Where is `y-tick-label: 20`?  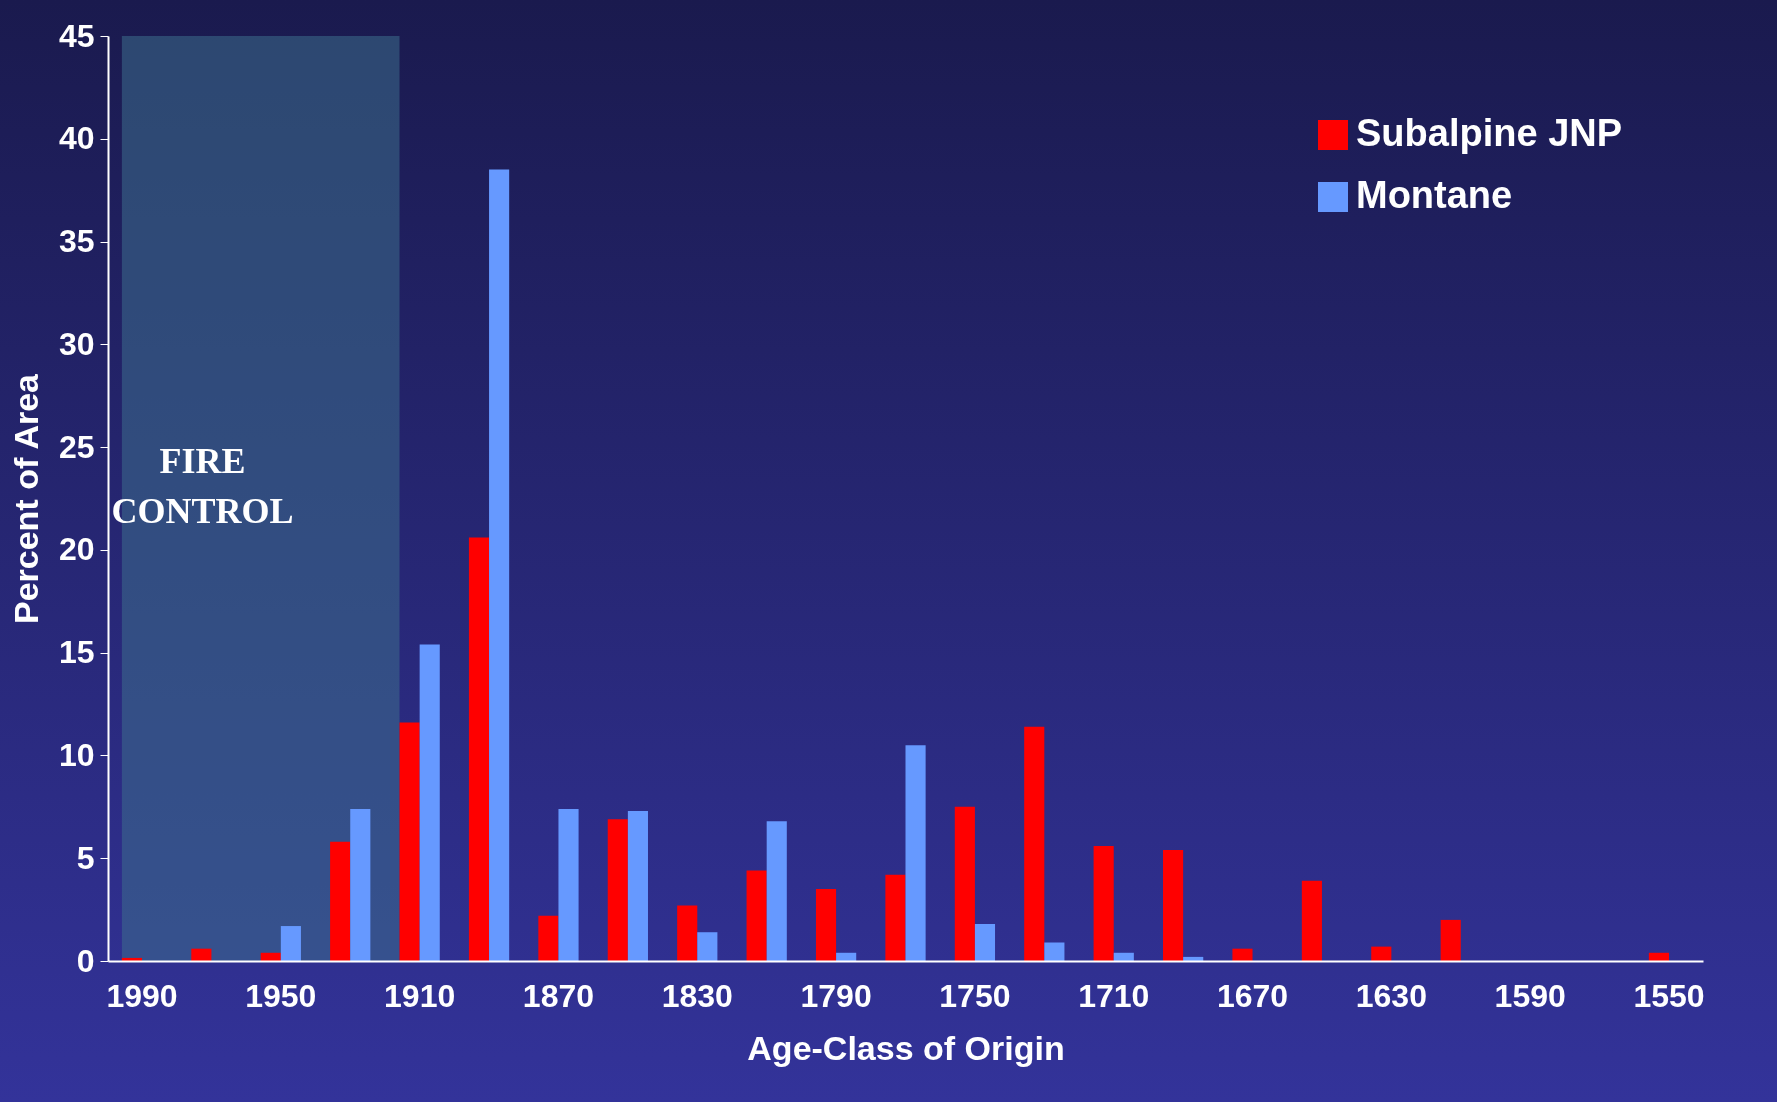
y-tick-label: 20 is located at coordinates (76, 549).